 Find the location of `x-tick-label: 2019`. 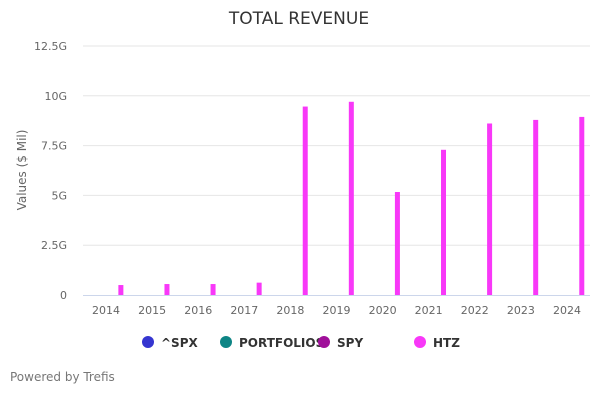

x-tick-label: 2019 is located at coordinates (337, 310).